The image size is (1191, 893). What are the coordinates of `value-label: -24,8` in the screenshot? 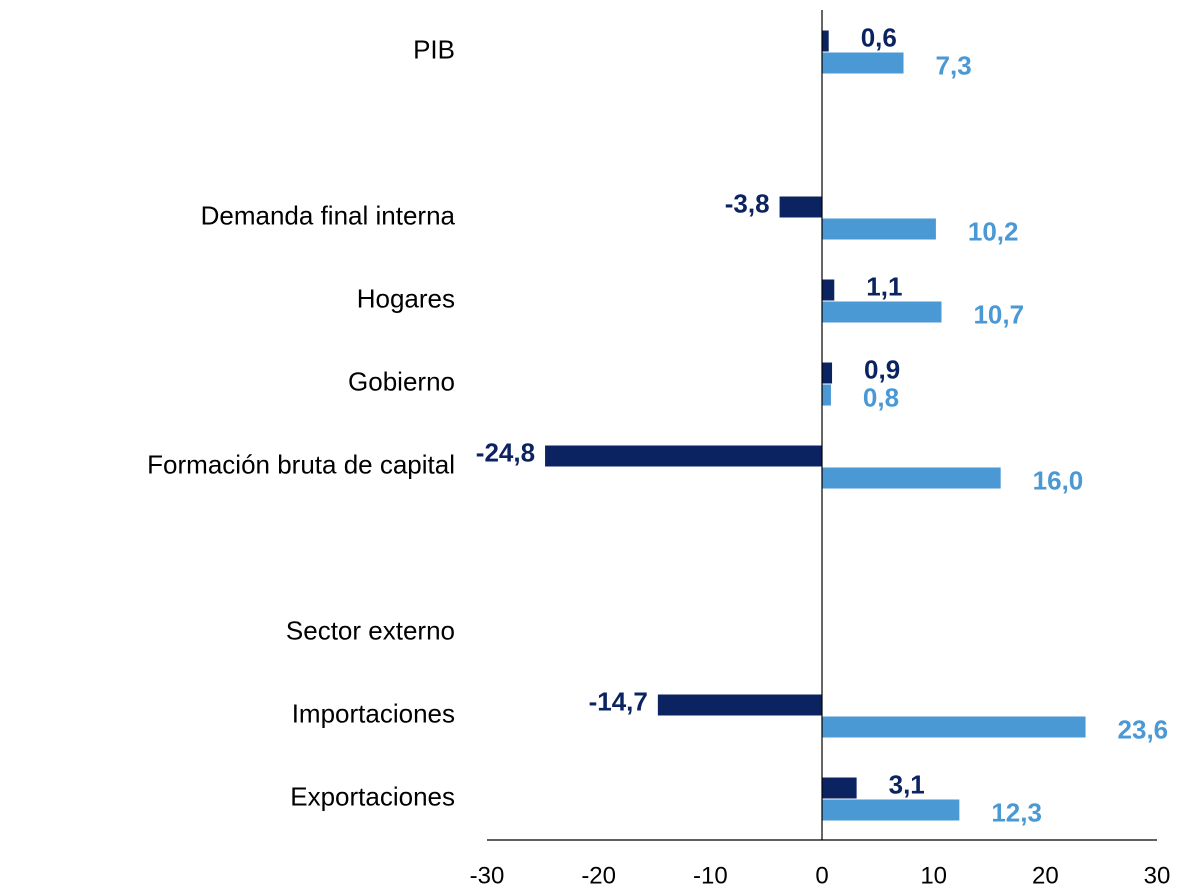 It's located at (505, 452).